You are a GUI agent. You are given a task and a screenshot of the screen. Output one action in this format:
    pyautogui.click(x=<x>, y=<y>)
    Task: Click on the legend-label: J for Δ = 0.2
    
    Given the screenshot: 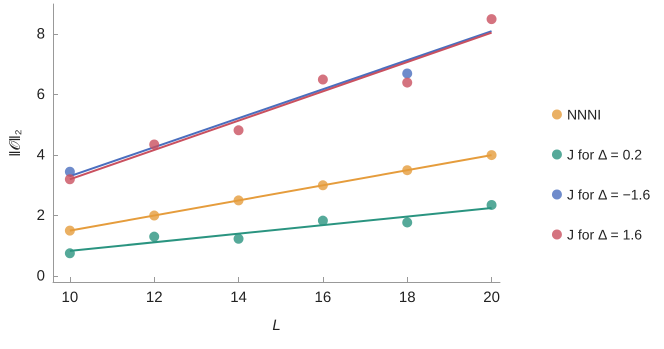 What is the action you would take?
    pyautogui.click(x=604, y=154)
    